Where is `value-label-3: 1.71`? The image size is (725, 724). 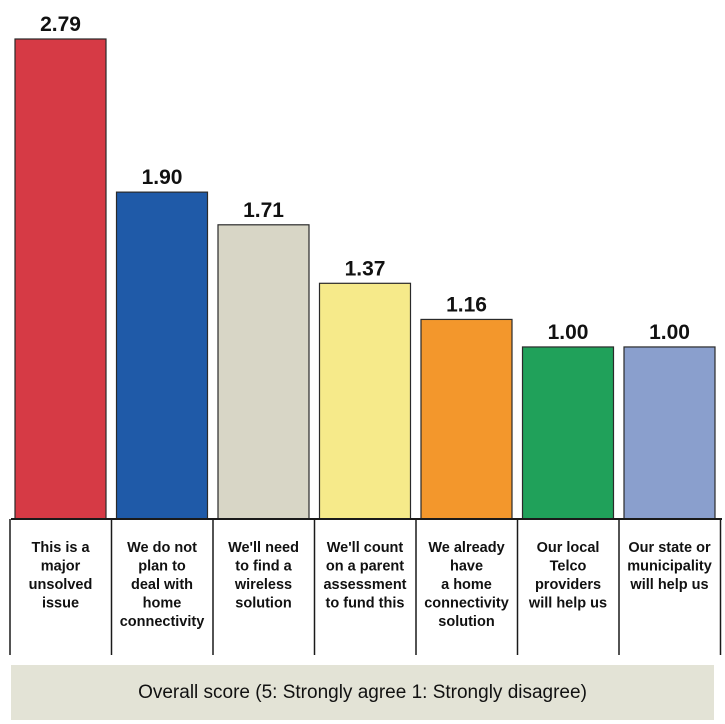
value-label-3: 1.71 is located at coordinates (263, 210).